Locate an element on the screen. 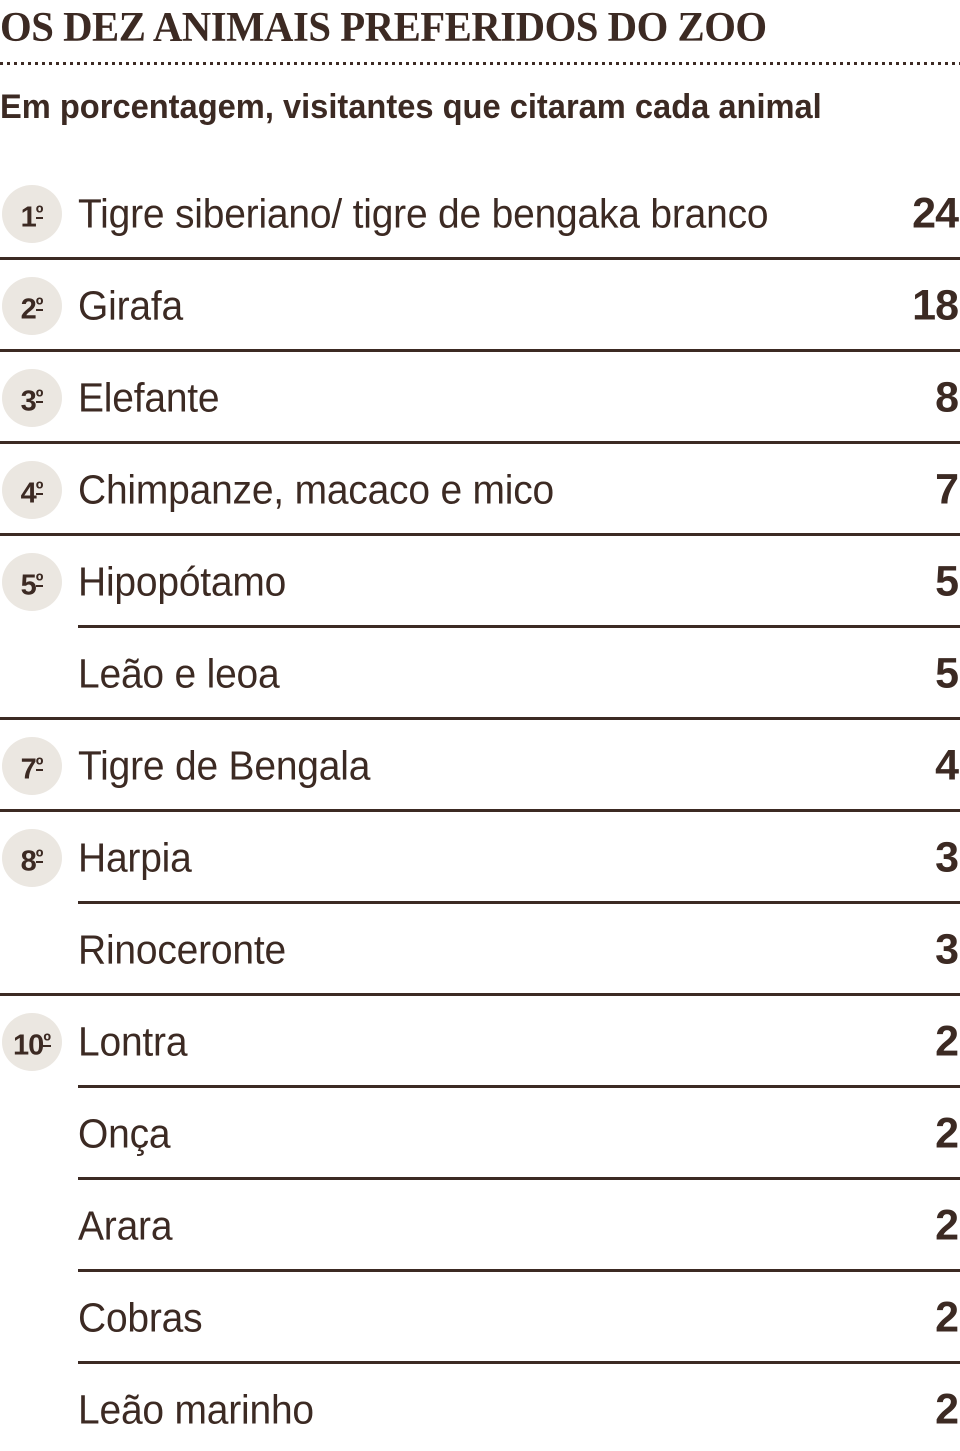 Image resolution: width=960 pixels, height=1451 pixels. rank-badge: 3º is located at coordinates (32, 398).